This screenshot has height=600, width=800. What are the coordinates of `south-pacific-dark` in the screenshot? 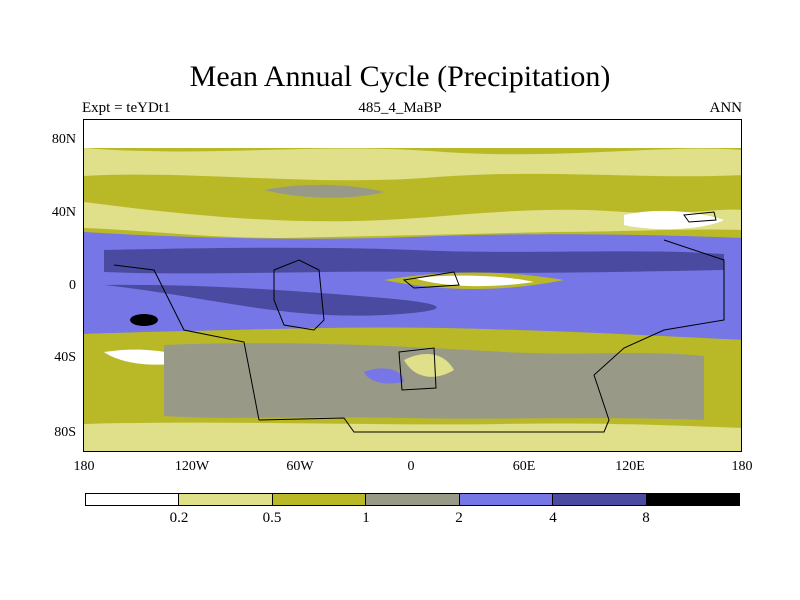 It's located at (270, 300).